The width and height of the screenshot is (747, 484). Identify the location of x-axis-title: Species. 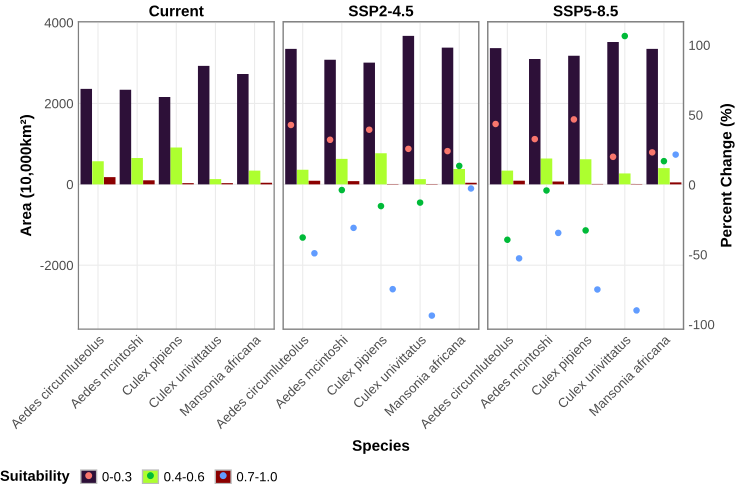
(381, 447).